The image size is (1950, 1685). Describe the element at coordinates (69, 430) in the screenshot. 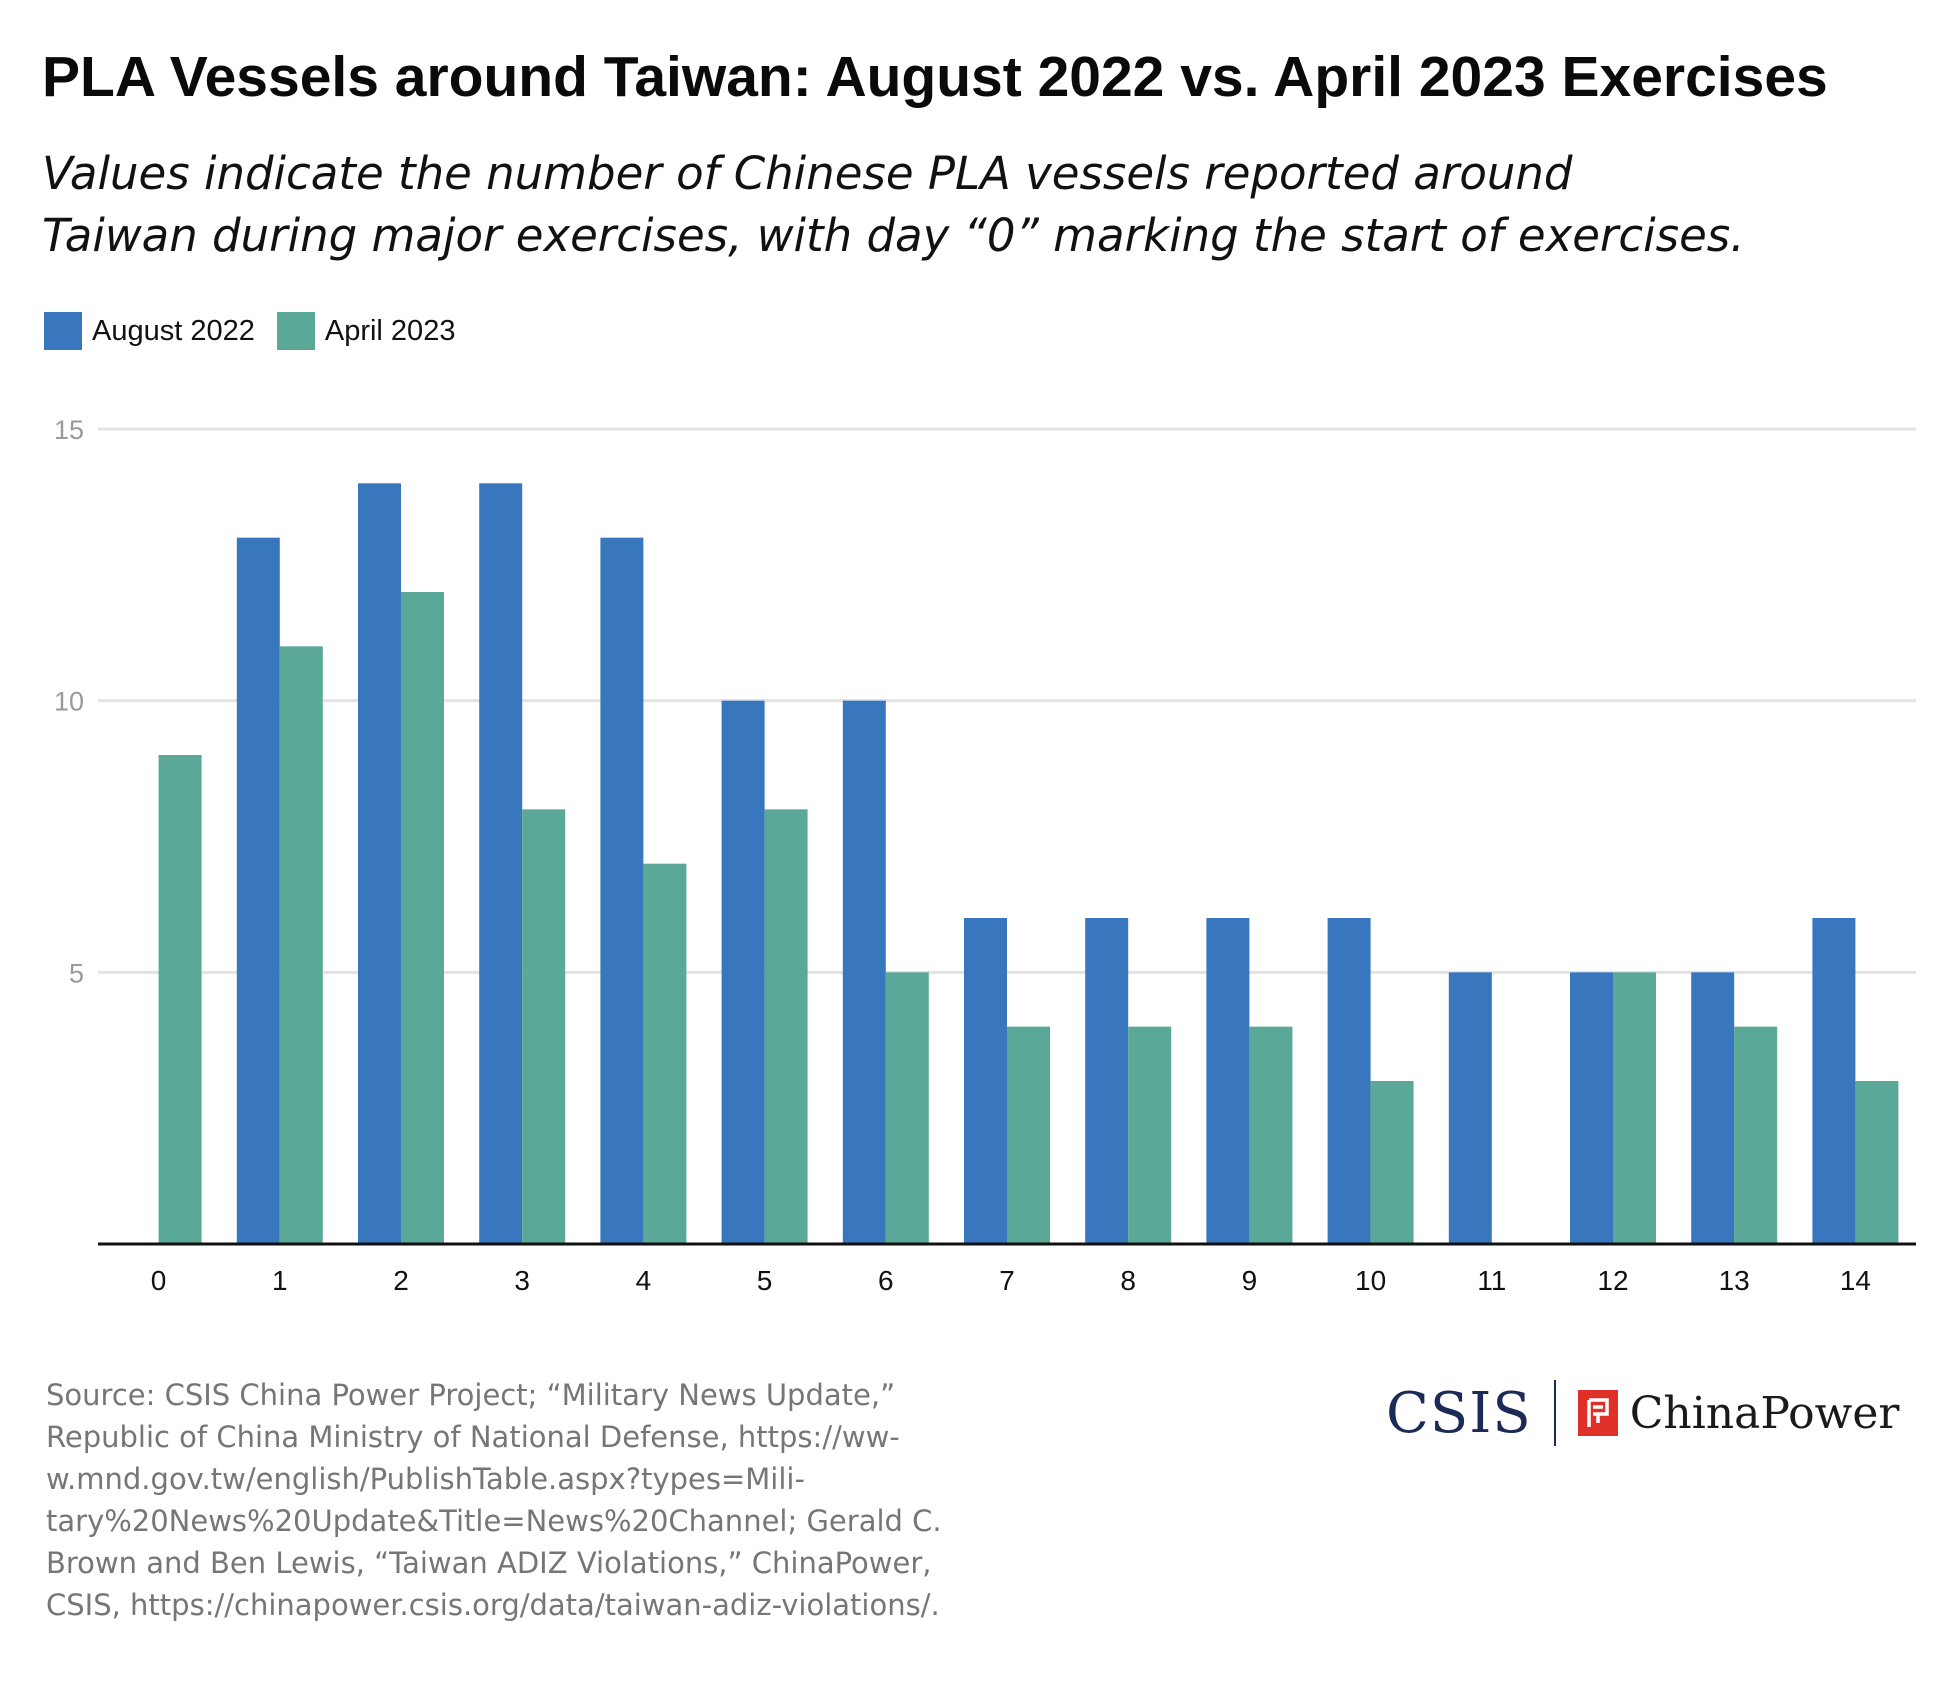

I see `y-tick-label: 15` at that location.